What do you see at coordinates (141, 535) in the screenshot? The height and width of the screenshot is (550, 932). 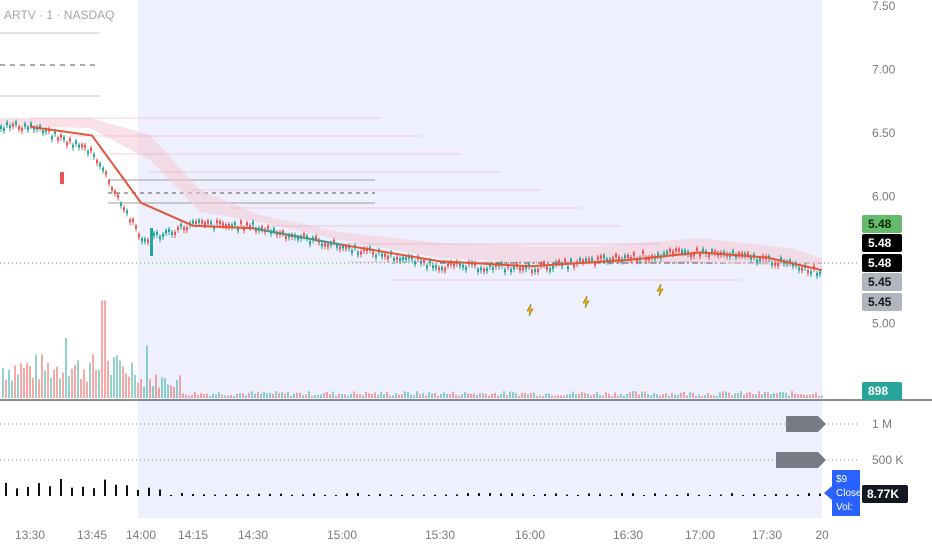 I see `time-tick-label: 14:00` at bounding box center [141, 535].